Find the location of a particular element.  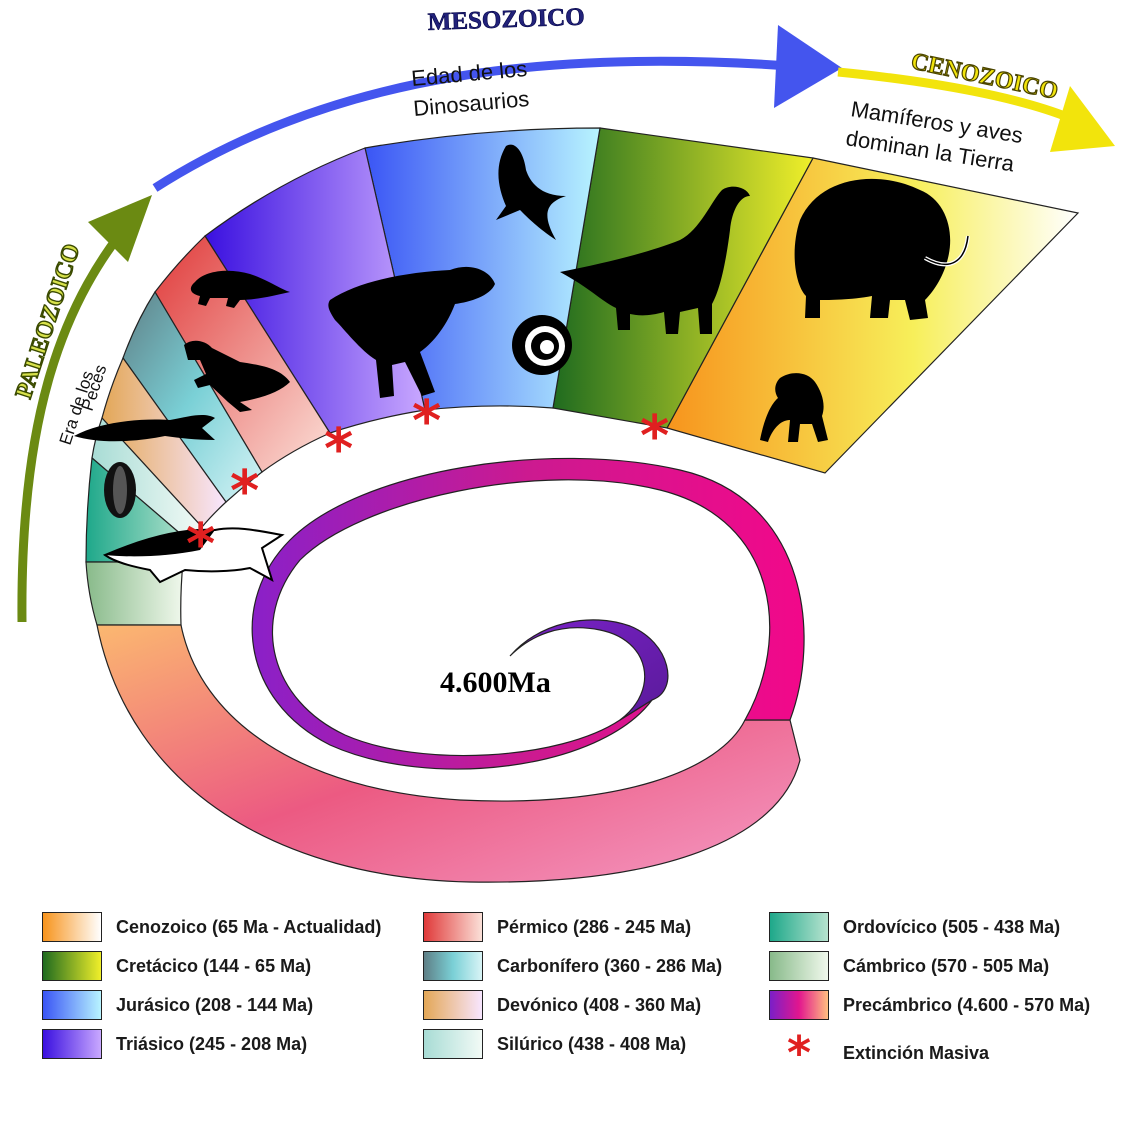

caption-dino-line1: Edad de los is located at coordinates (469, 73).